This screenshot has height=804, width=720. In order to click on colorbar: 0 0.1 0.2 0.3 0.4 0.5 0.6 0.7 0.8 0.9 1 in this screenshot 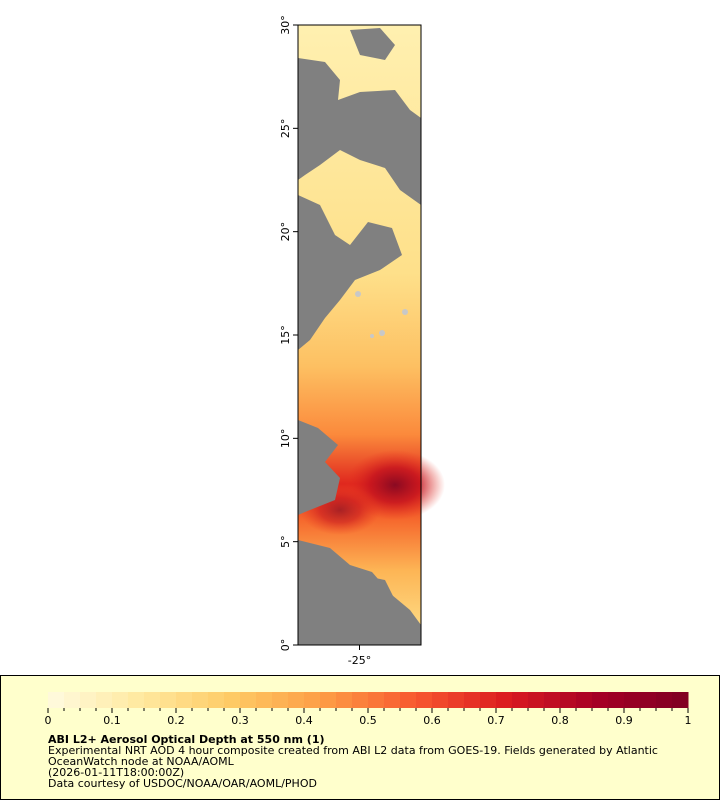, I will do `click(368, 709)`.